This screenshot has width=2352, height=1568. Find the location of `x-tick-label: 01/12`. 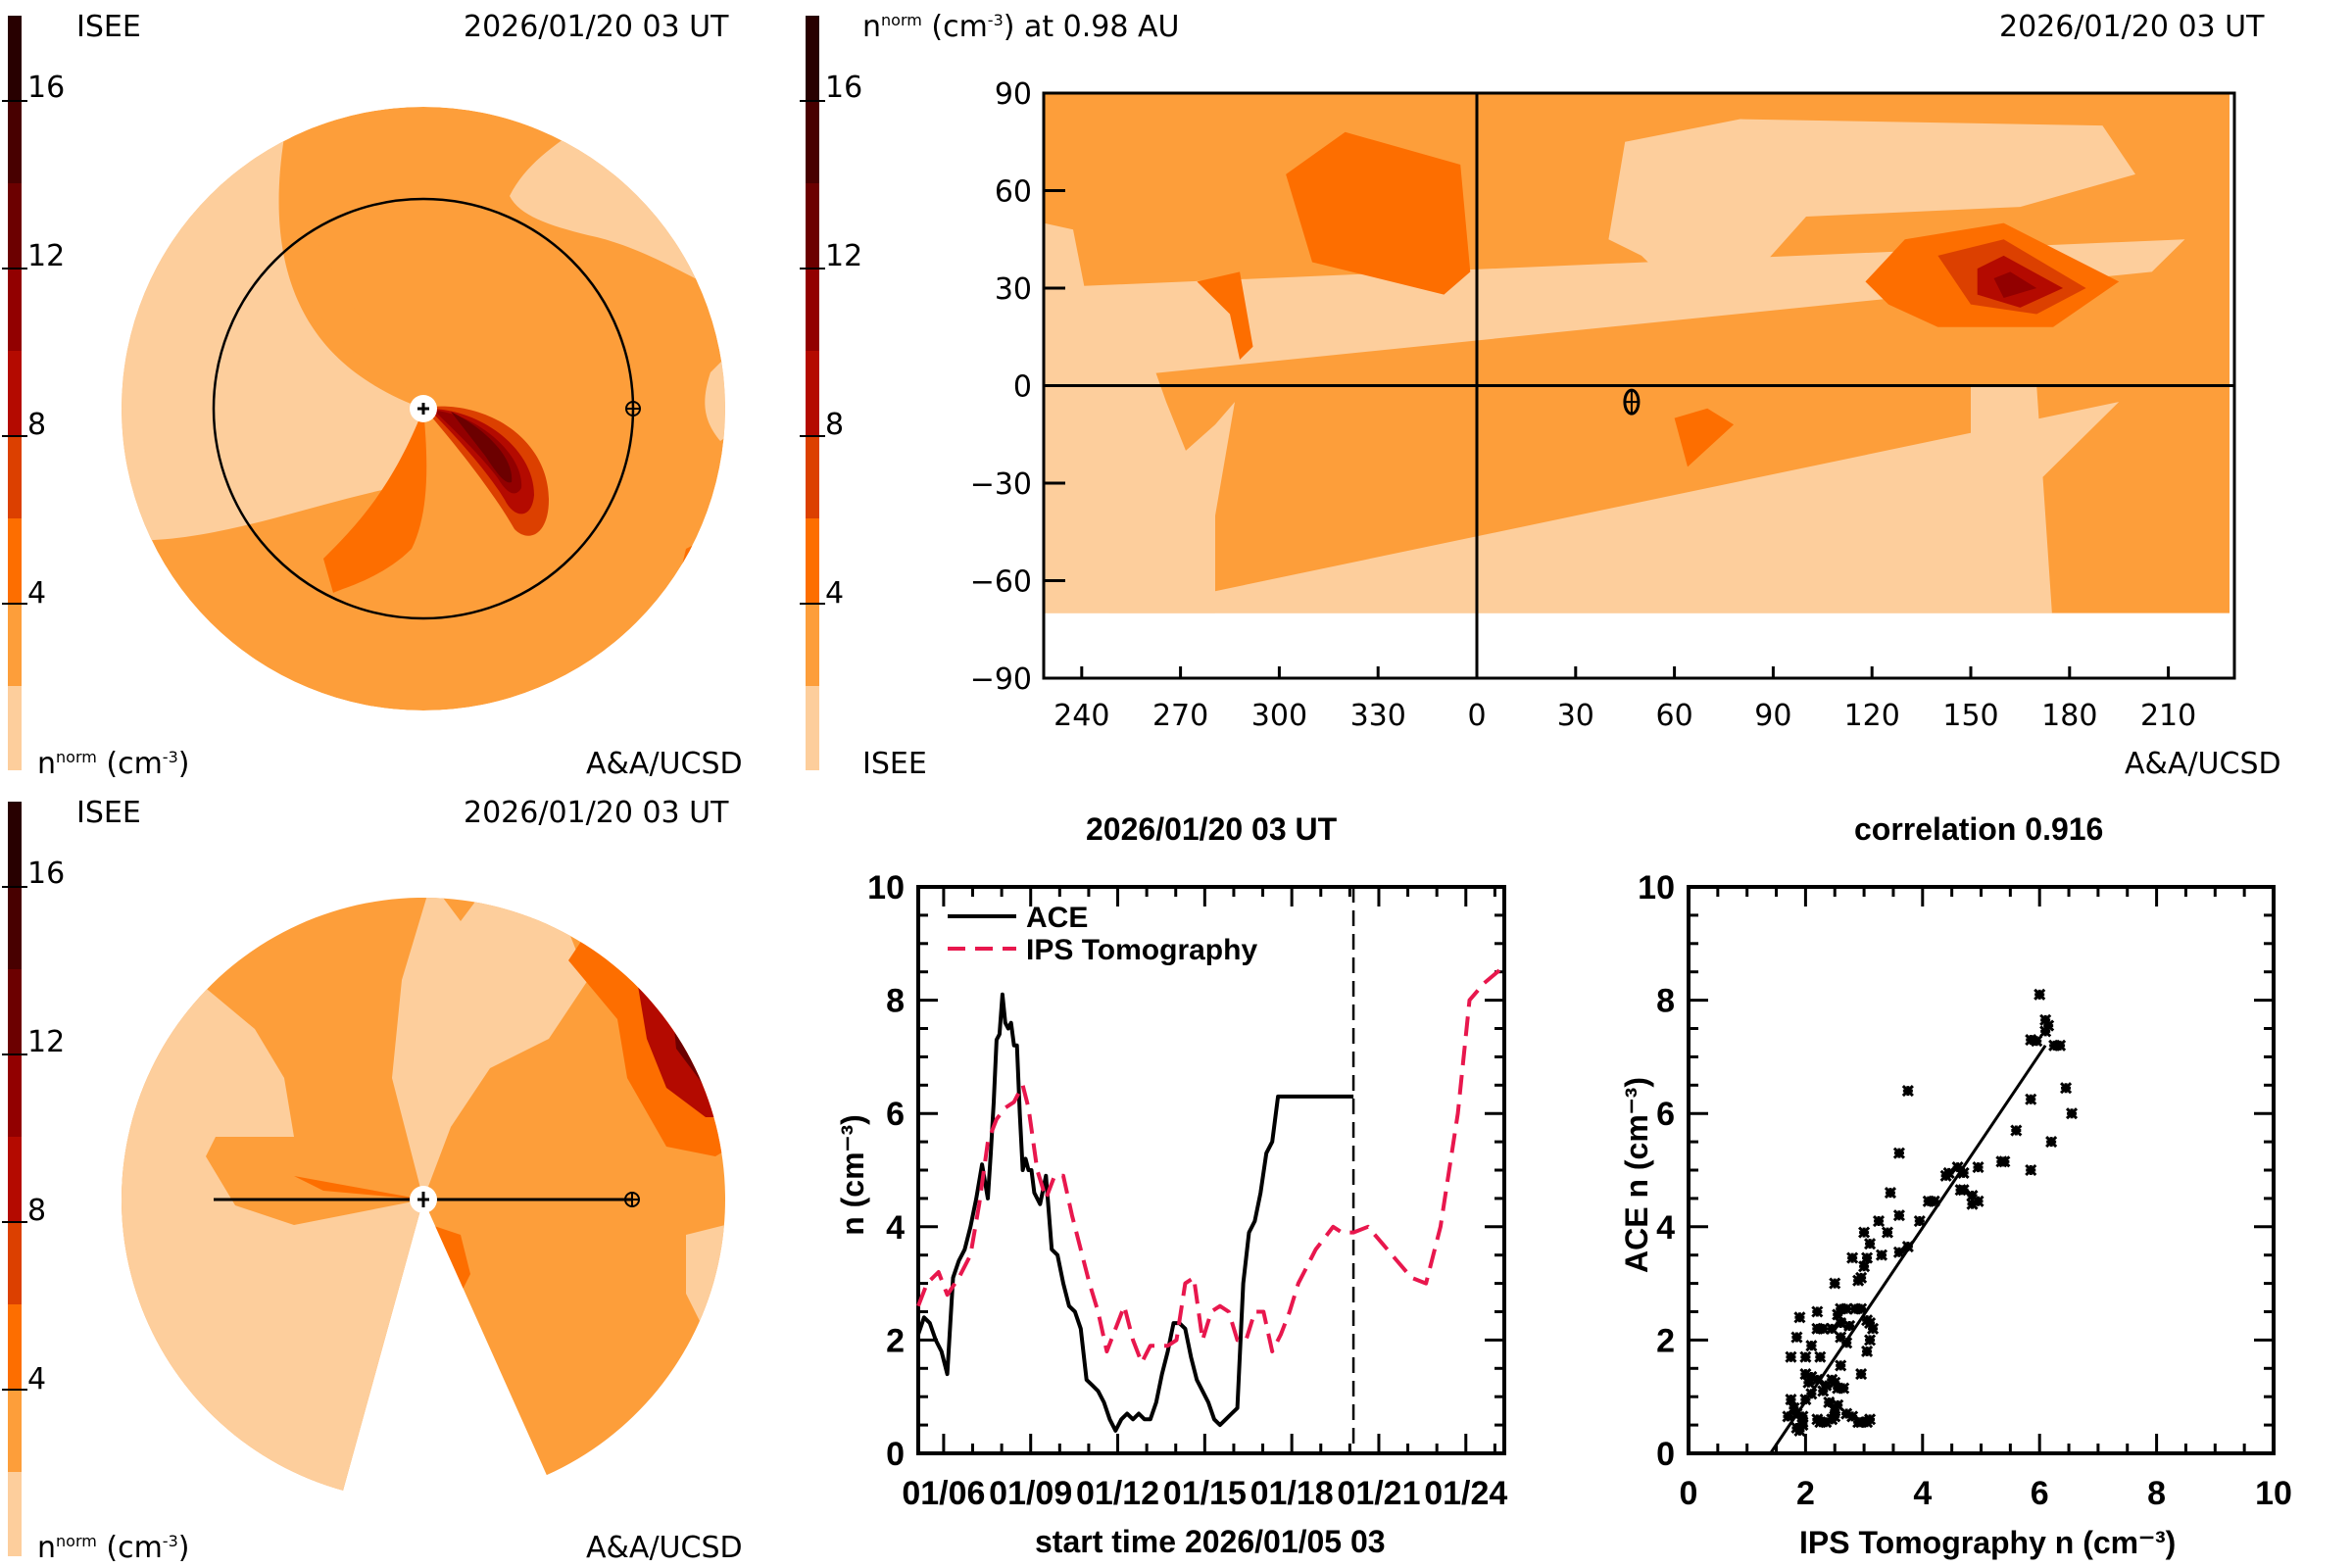

x-tick-label: 01/12 is located at coordinates (1117, 1493).